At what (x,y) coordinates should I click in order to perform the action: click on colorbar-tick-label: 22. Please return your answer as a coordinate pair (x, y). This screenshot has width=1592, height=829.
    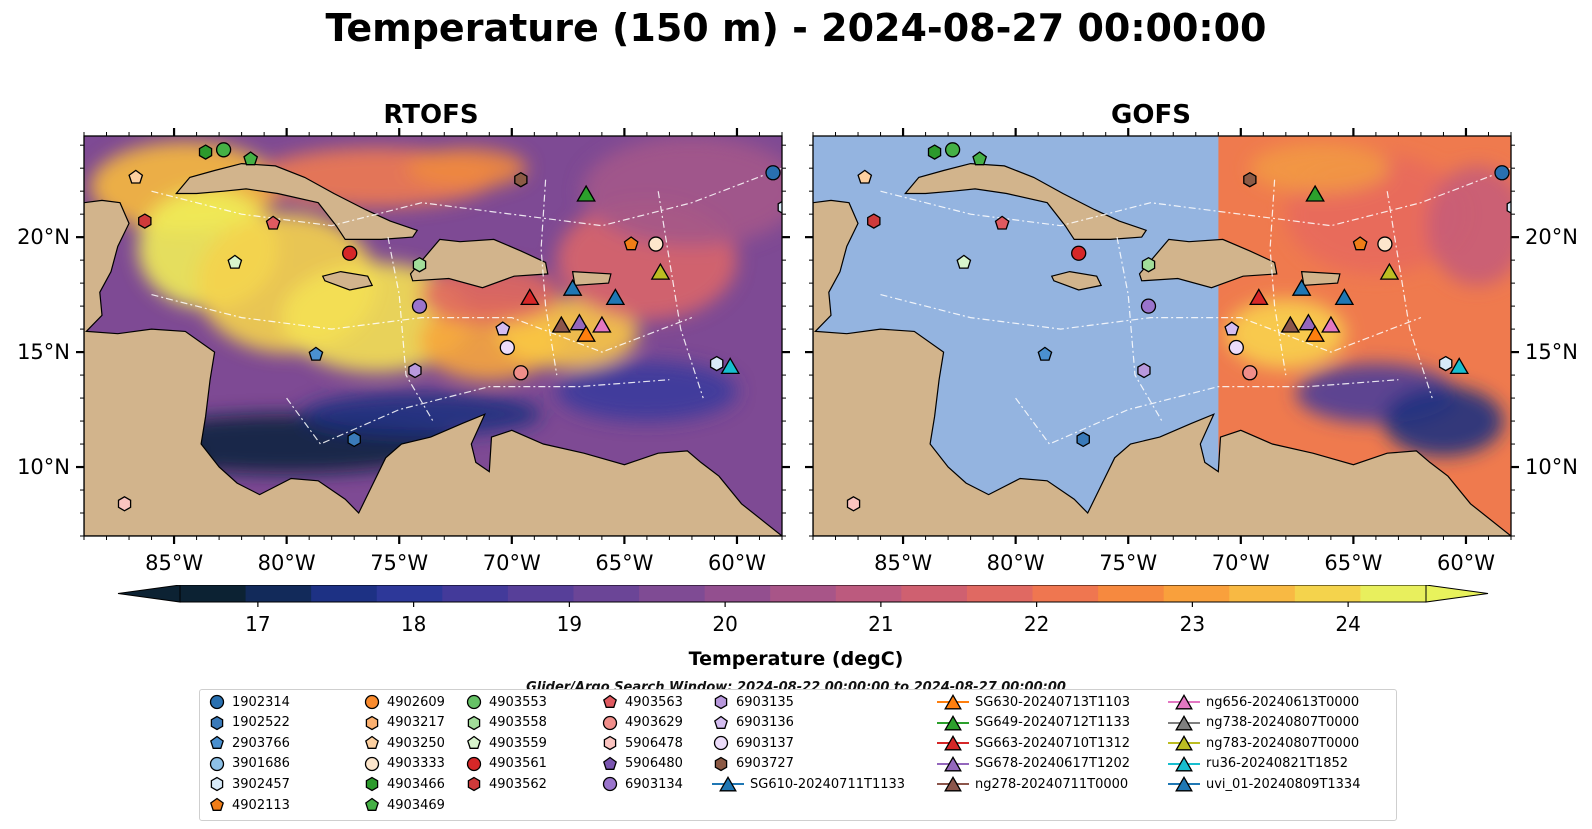
    Looking at the image, I should click on (1036, 624).